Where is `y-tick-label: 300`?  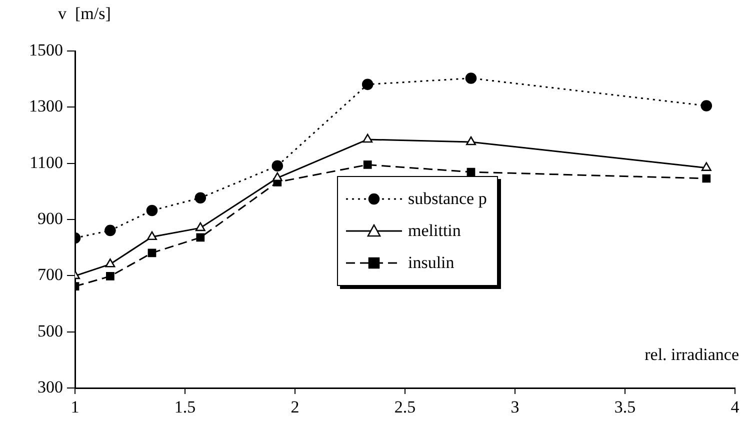
y-tick-label: 300 is located at coordinates (50, 386).